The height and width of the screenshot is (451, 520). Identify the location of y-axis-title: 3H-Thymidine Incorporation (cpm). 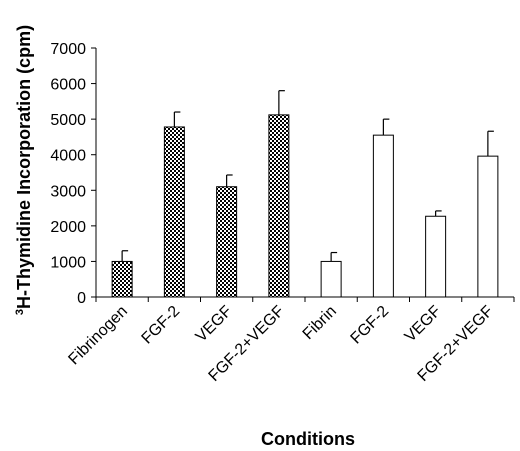
(24, 170).